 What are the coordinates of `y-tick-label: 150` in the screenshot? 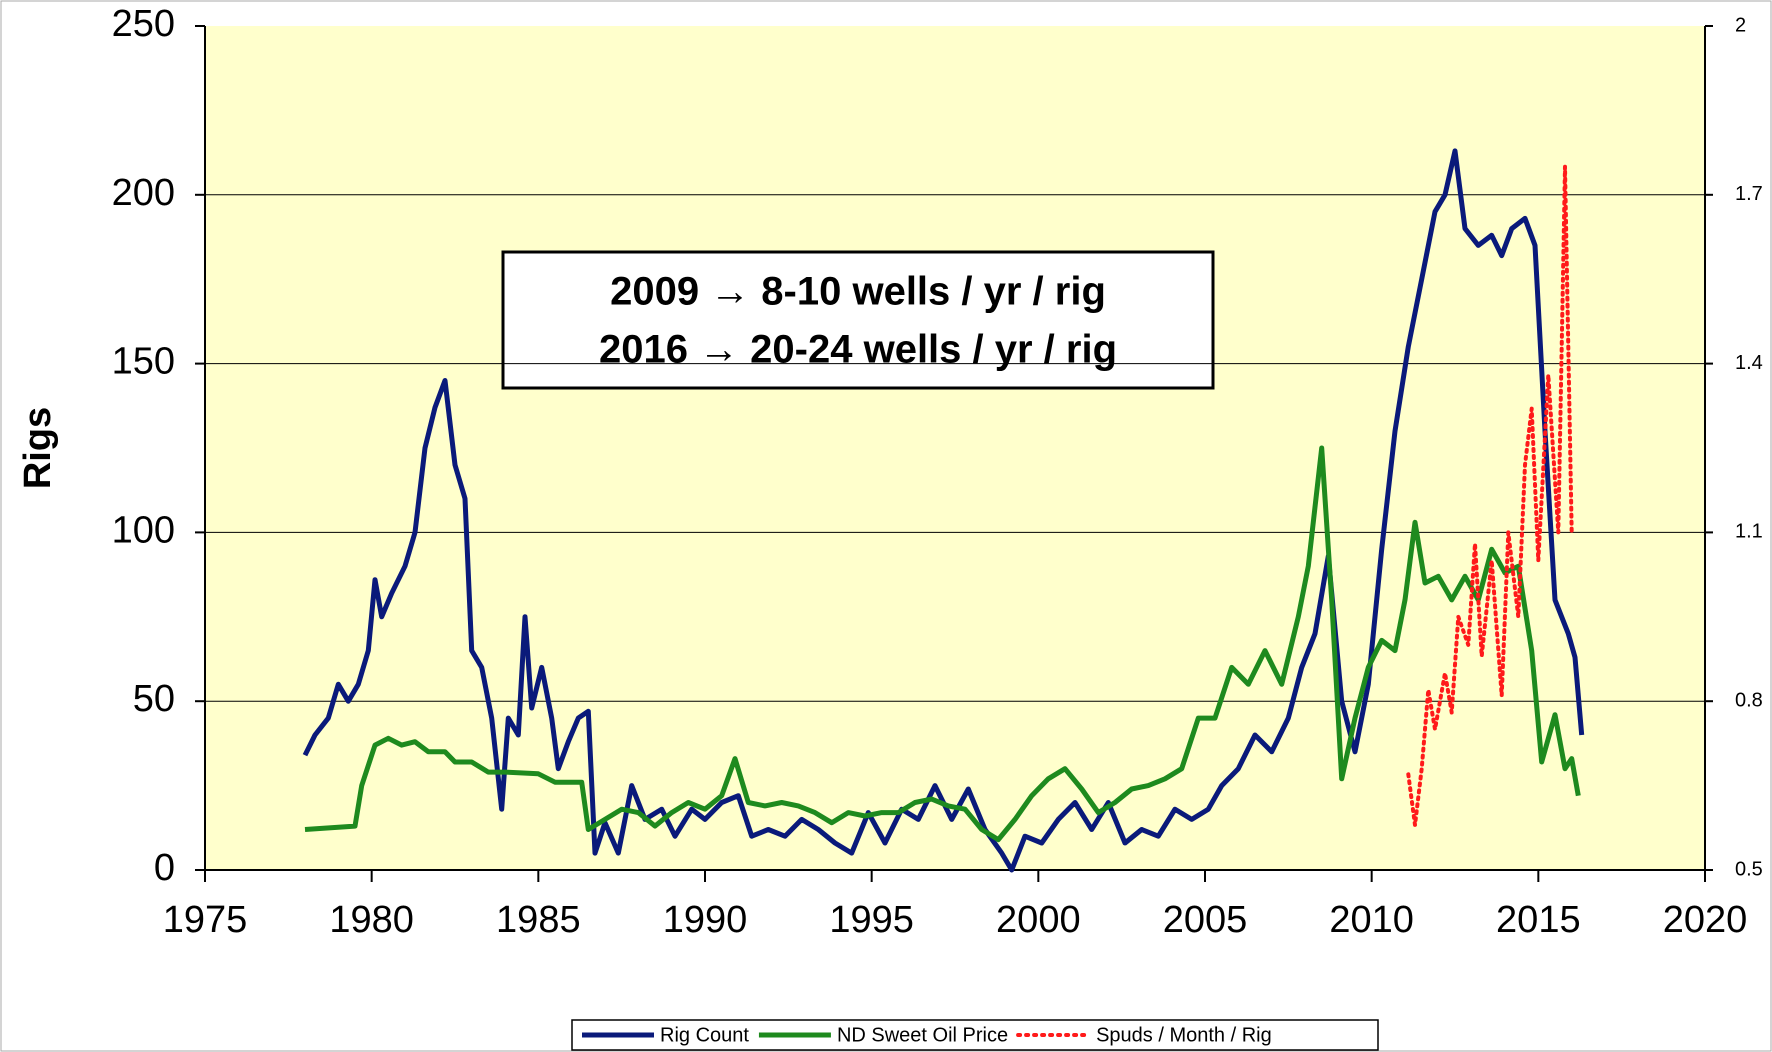 It's located at (143, 362).